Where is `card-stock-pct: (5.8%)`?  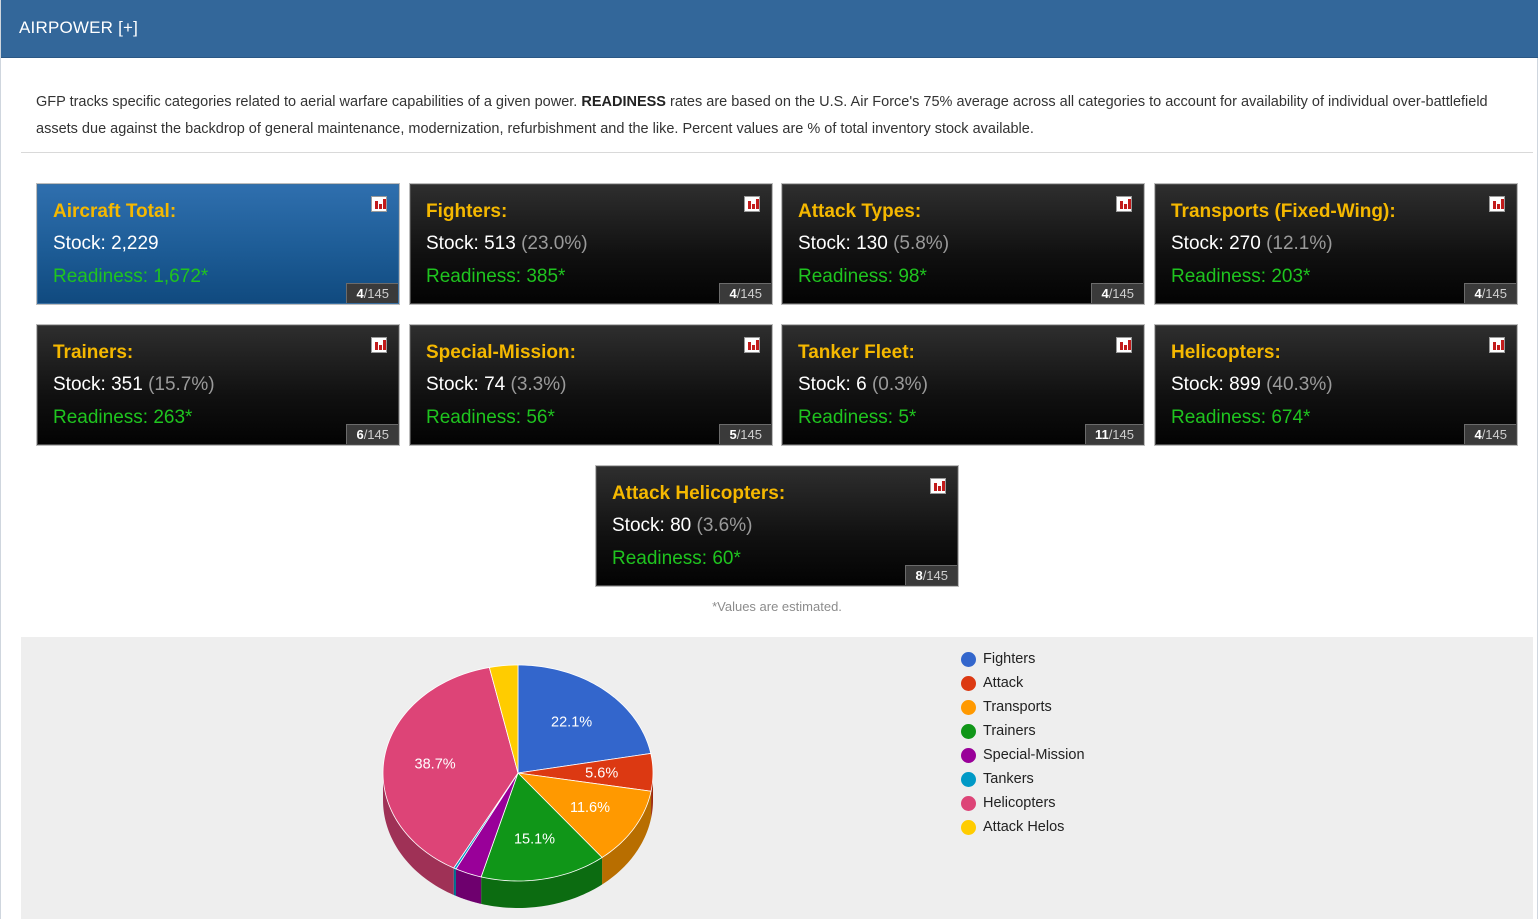
card-stock-pct: (5.8%) is located at coordinates (921, 243).